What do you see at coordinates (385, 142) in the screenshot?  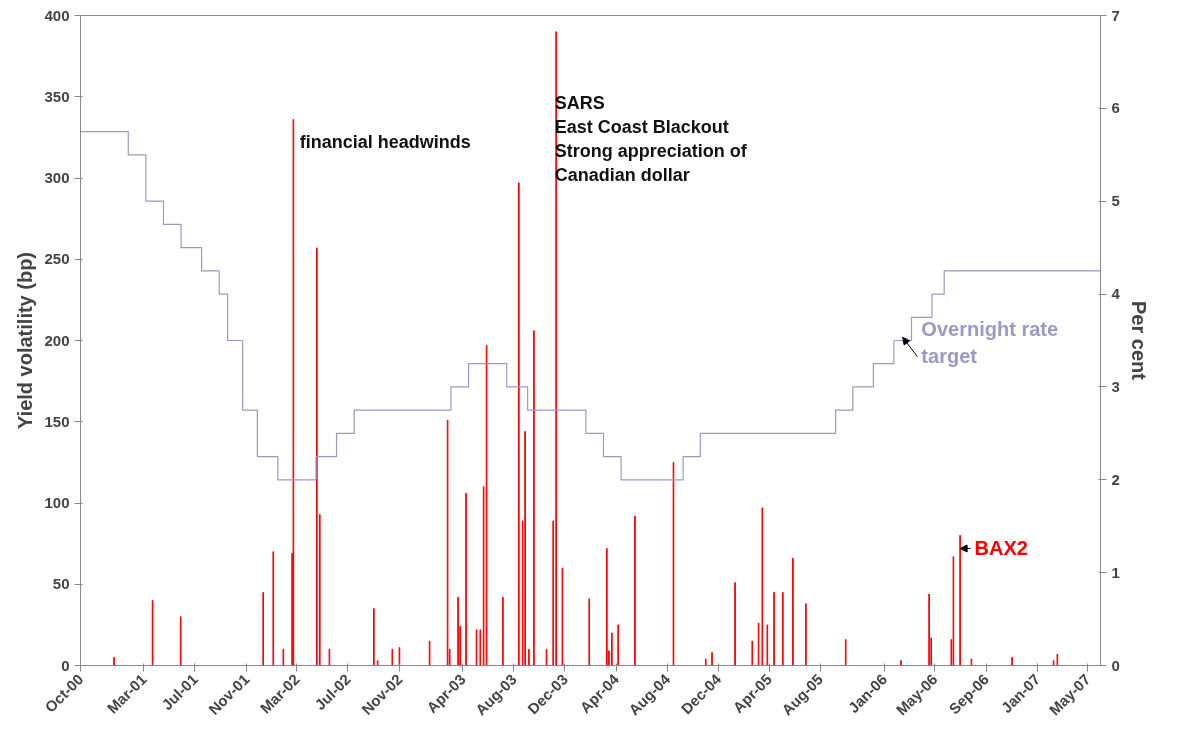 I see `annotation: financial headwinds` at bounding box center [385, 142].